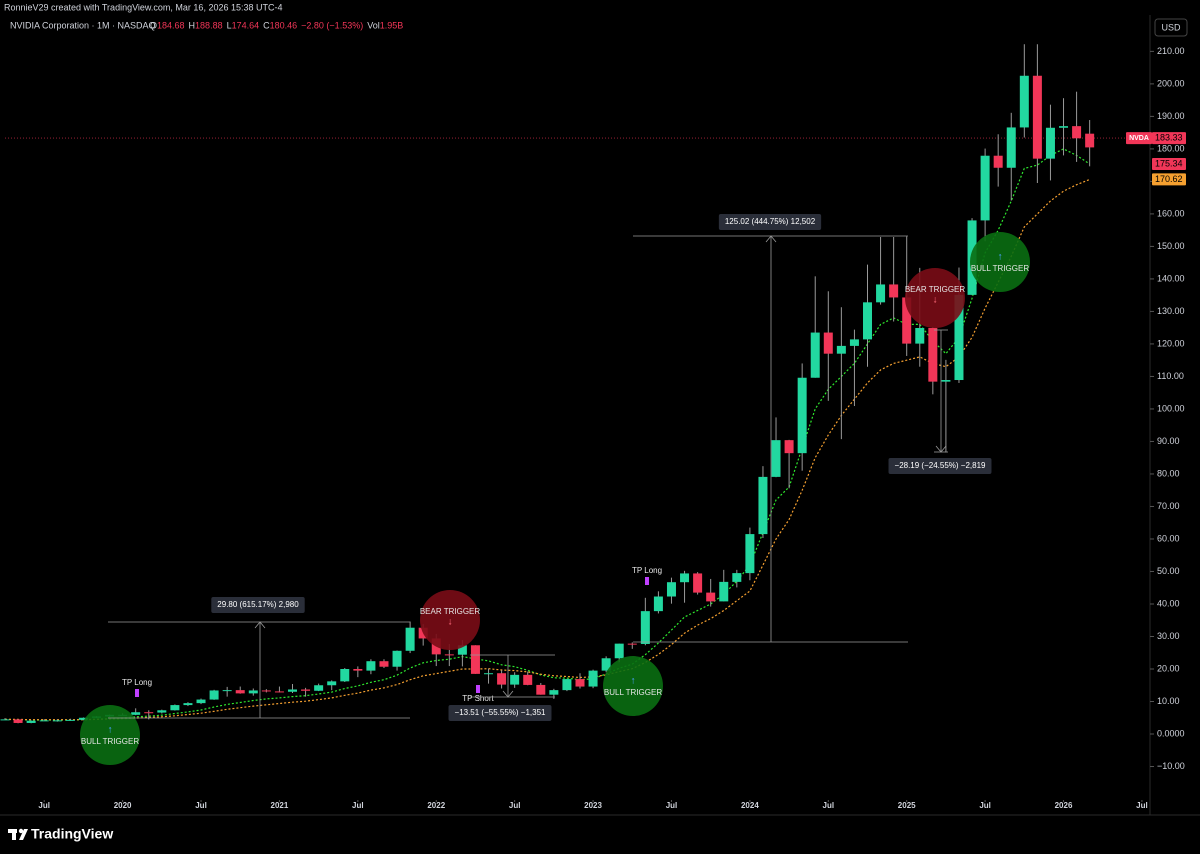  Describe the element at coordinates (770, 221) in the screenshot. I see `measure-label: 125.02 (444.75%) 12,502` at that location.